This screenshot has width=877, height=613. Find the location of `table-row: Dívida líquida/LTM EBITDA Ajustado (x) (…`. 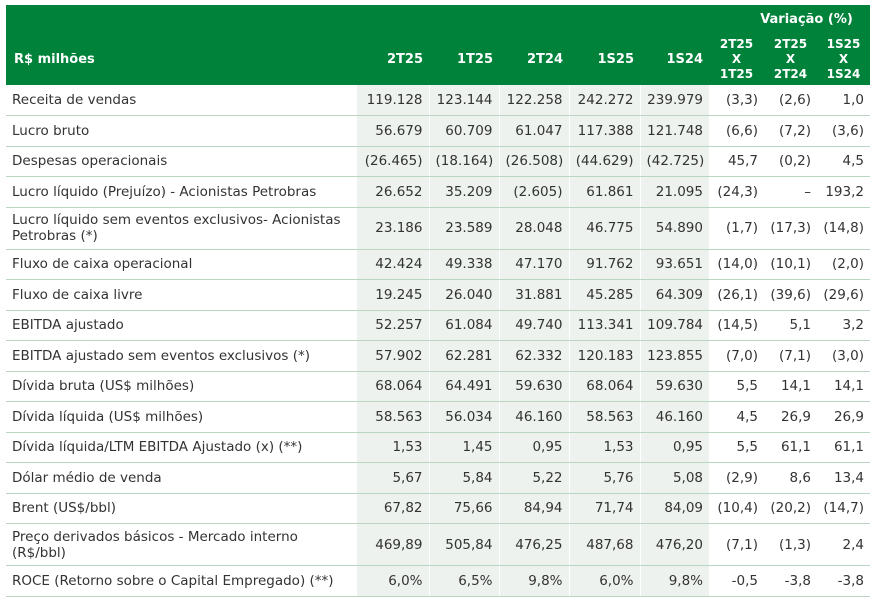

table-row: Dívida líquida/LTM EBITDA Ajustado (x) (… is located at coordinates (438, 447).